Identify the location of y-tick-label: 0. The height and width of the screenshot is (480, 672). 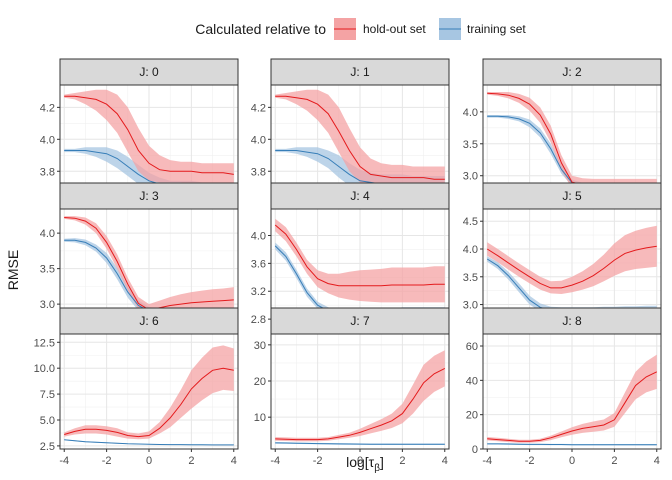
(475, 450).